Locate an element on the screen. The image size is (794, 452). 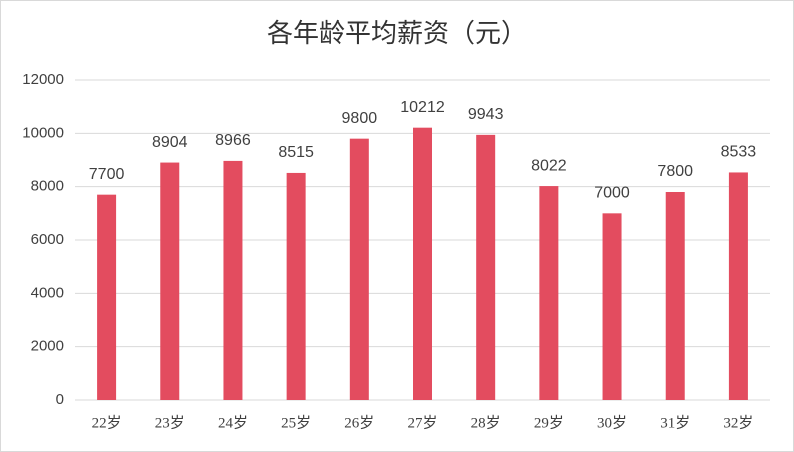
data-label: 7000 is located at coordinates (612, 193).